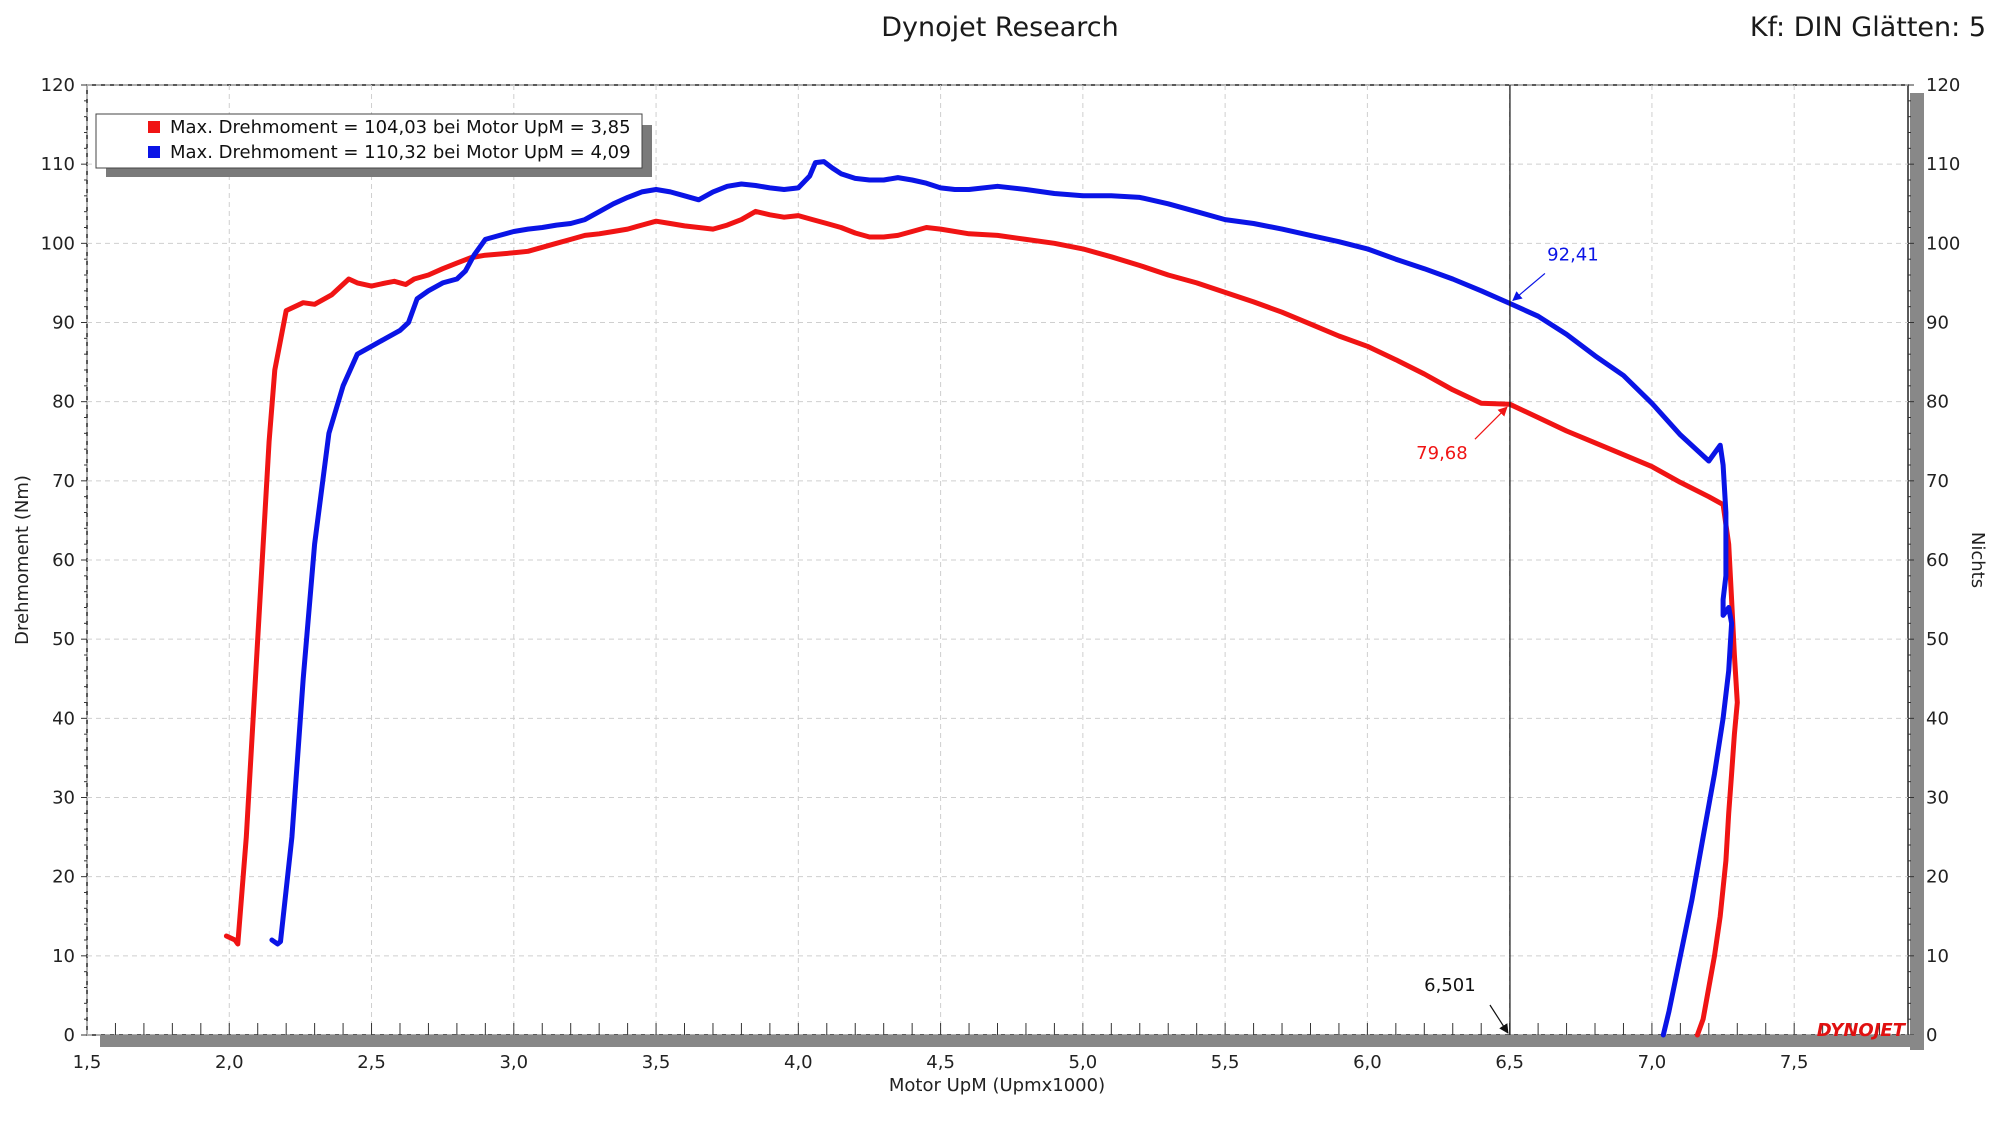  What do you see at coordinates (1943, 85) in the screenshot?
I see `y2-tick-label: 120` at bounding box center [1943, 85].